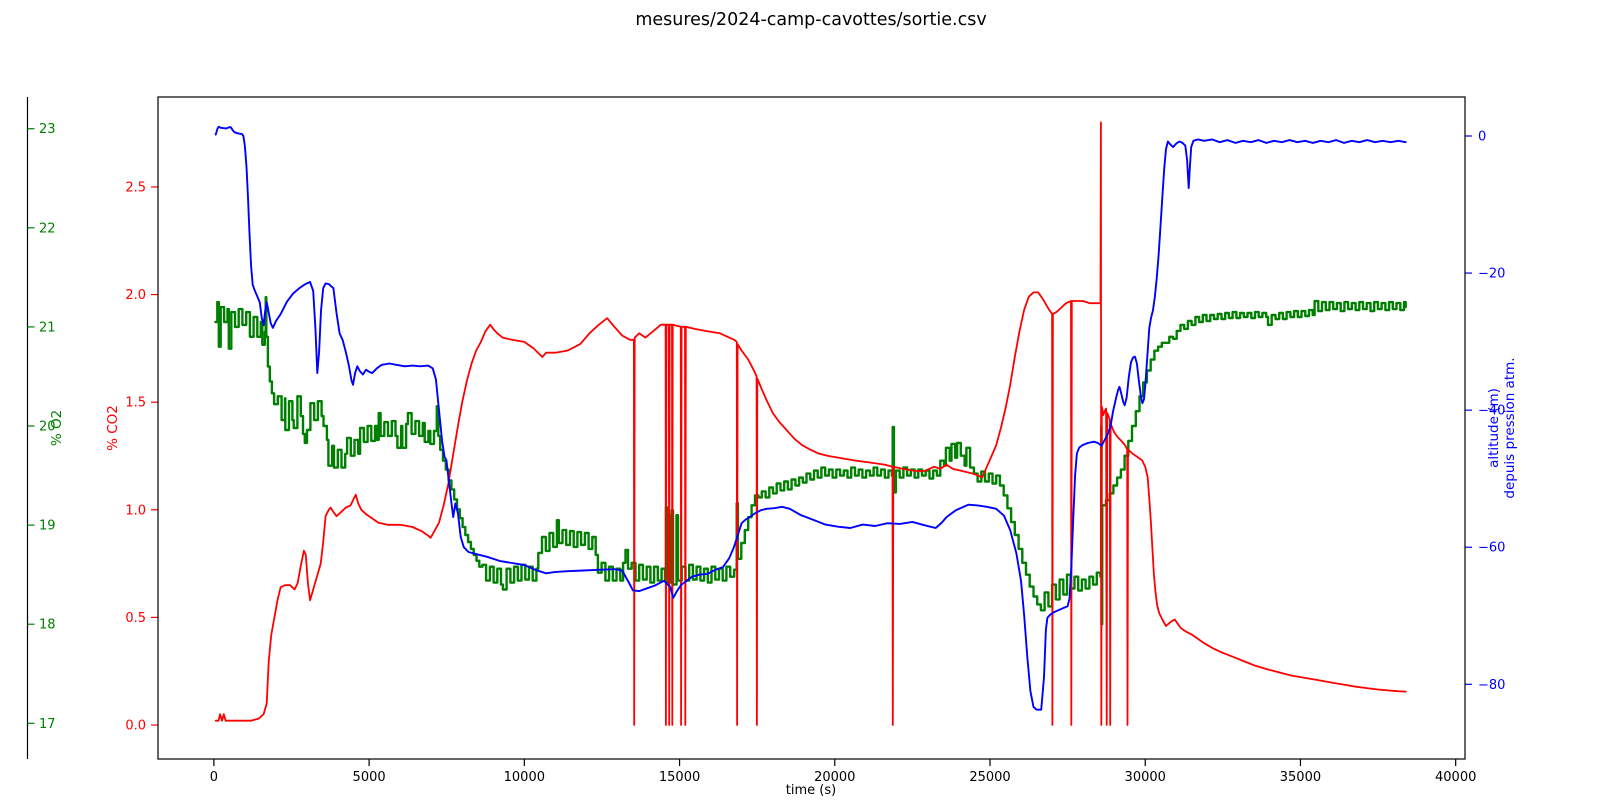 The image size is (1600, 809). Describe the element at coordinates (47, 427) in the screenshot. I see `o2-tick-label: 20` at that location.